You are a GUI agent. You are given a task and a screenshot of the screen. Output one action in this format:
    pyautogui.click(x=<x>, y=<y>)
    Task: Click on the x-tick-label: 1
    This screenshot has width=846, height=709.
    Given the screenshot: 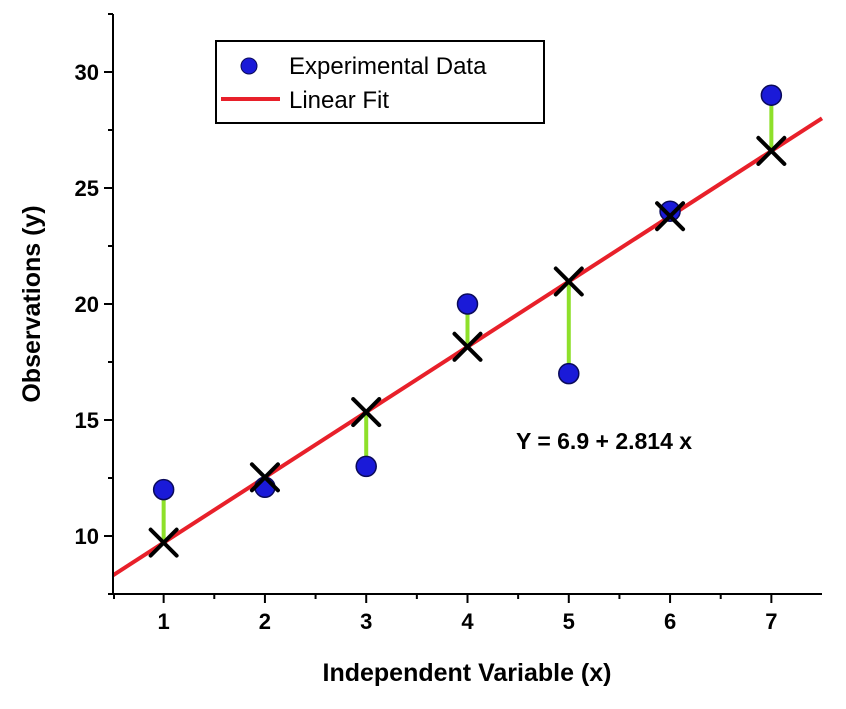 What is the action you would take?
    pyautogui.click(x=164, y=621)
    